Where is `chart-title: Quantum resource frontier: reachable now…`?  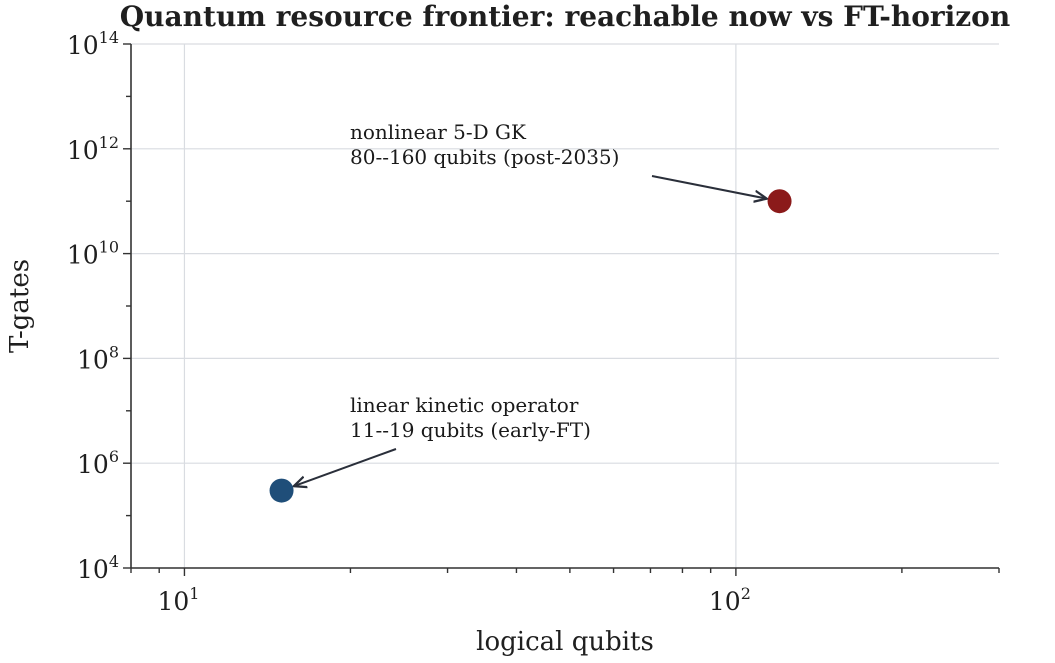 chart-title: Quantum resource frontier: reachable now… is located at coordinates (565, 16).